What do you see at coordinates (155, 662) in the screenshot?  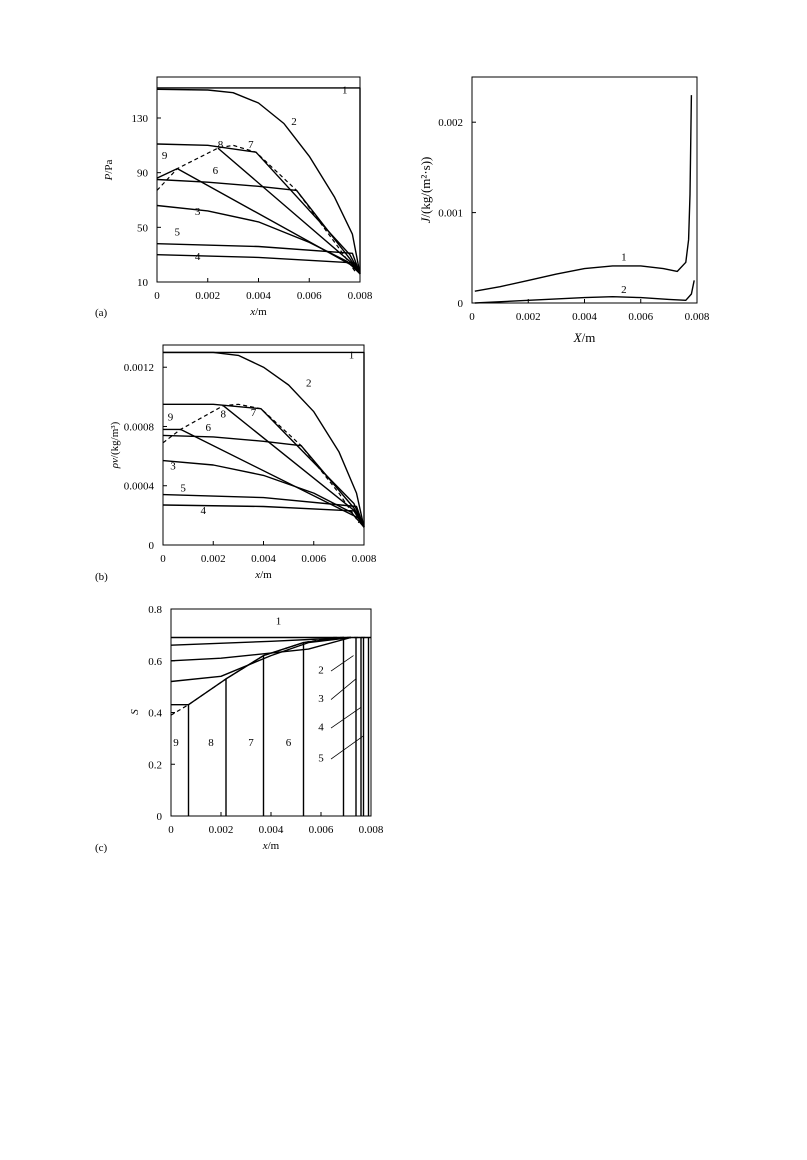 I see `y-tick-label: 0.6` at bounding box center [155, 662].